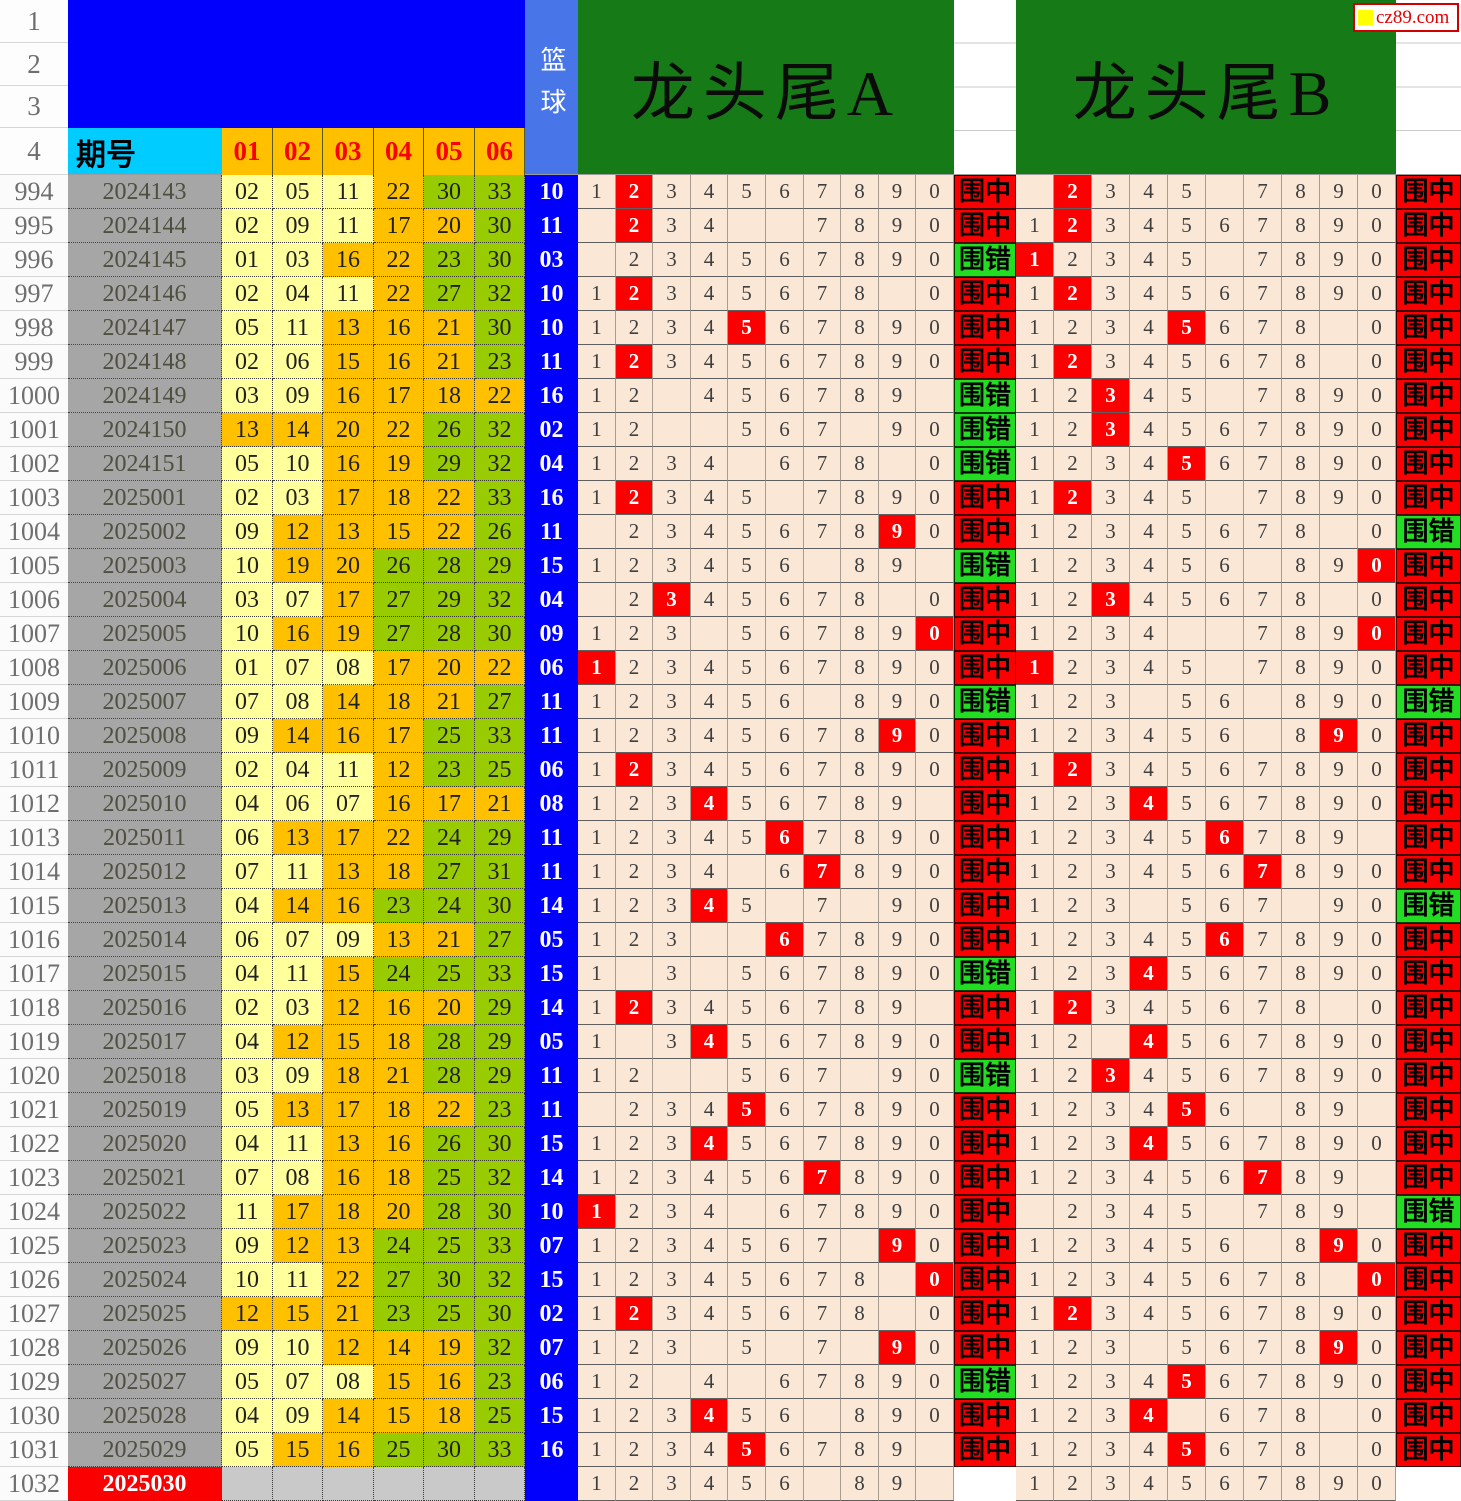 Image resolution: width=1461 pixels, height=1501 pixels. What do you see at coordinates (34, 64) in the screenshot?
I see `corner-row-number: 2` at bounding box center [34, 64].